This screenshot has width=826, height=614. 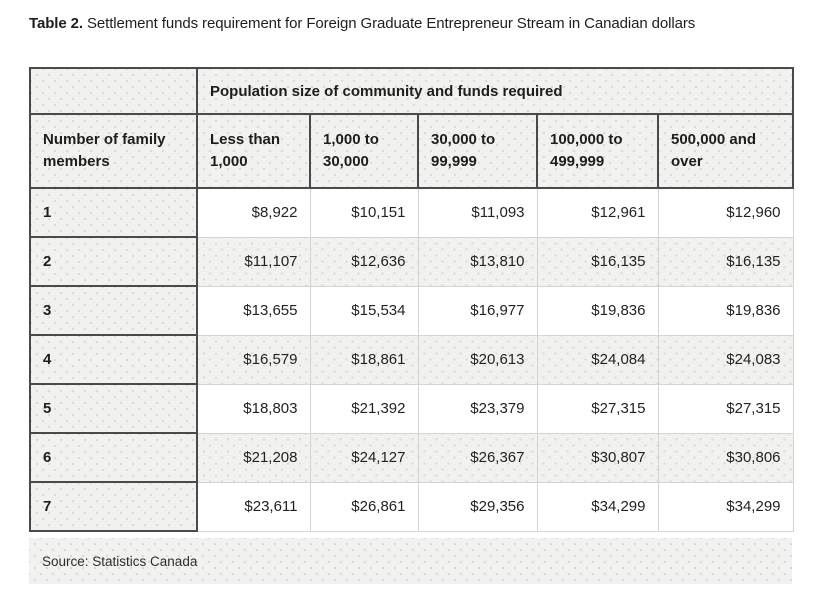 I want to click on column-header-cell: Less than 1,000, so click(x=253, y=151).